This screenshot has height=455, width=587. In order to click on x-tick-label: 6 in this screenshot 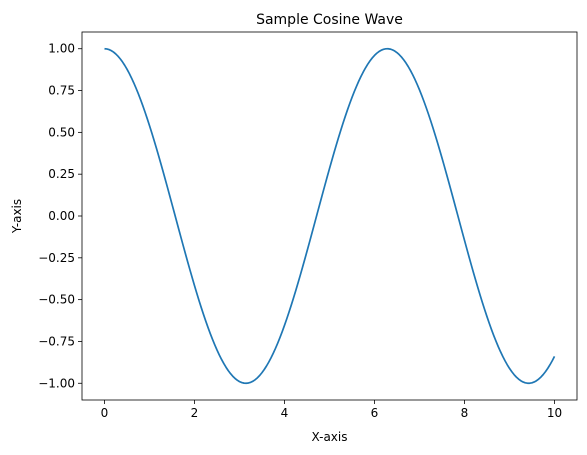, I will do `click(375, 413)`.